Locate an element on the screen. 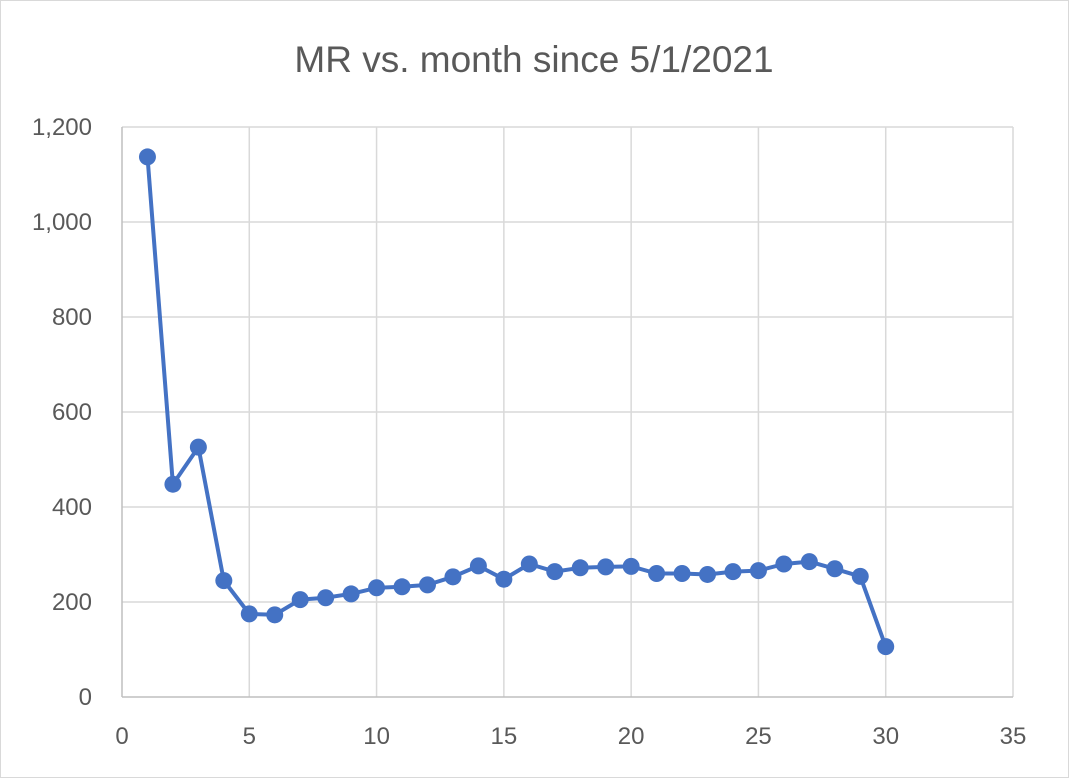 The width and height of the screenshot is (1069, 778). x-tick-label: 10 is located at coordinates (376, 736).